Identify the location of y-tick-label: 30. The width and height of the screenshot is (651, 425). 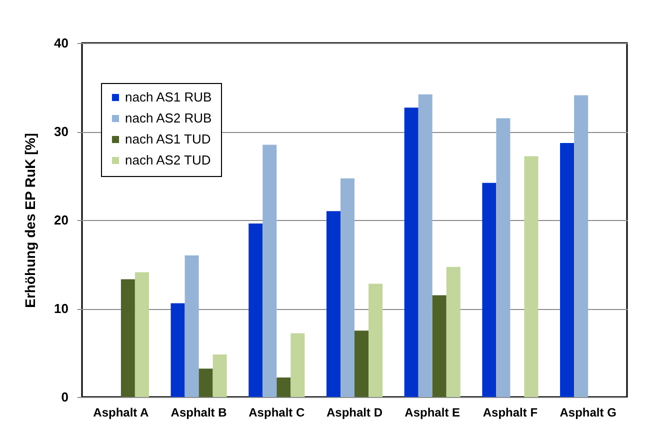
(61, 131).